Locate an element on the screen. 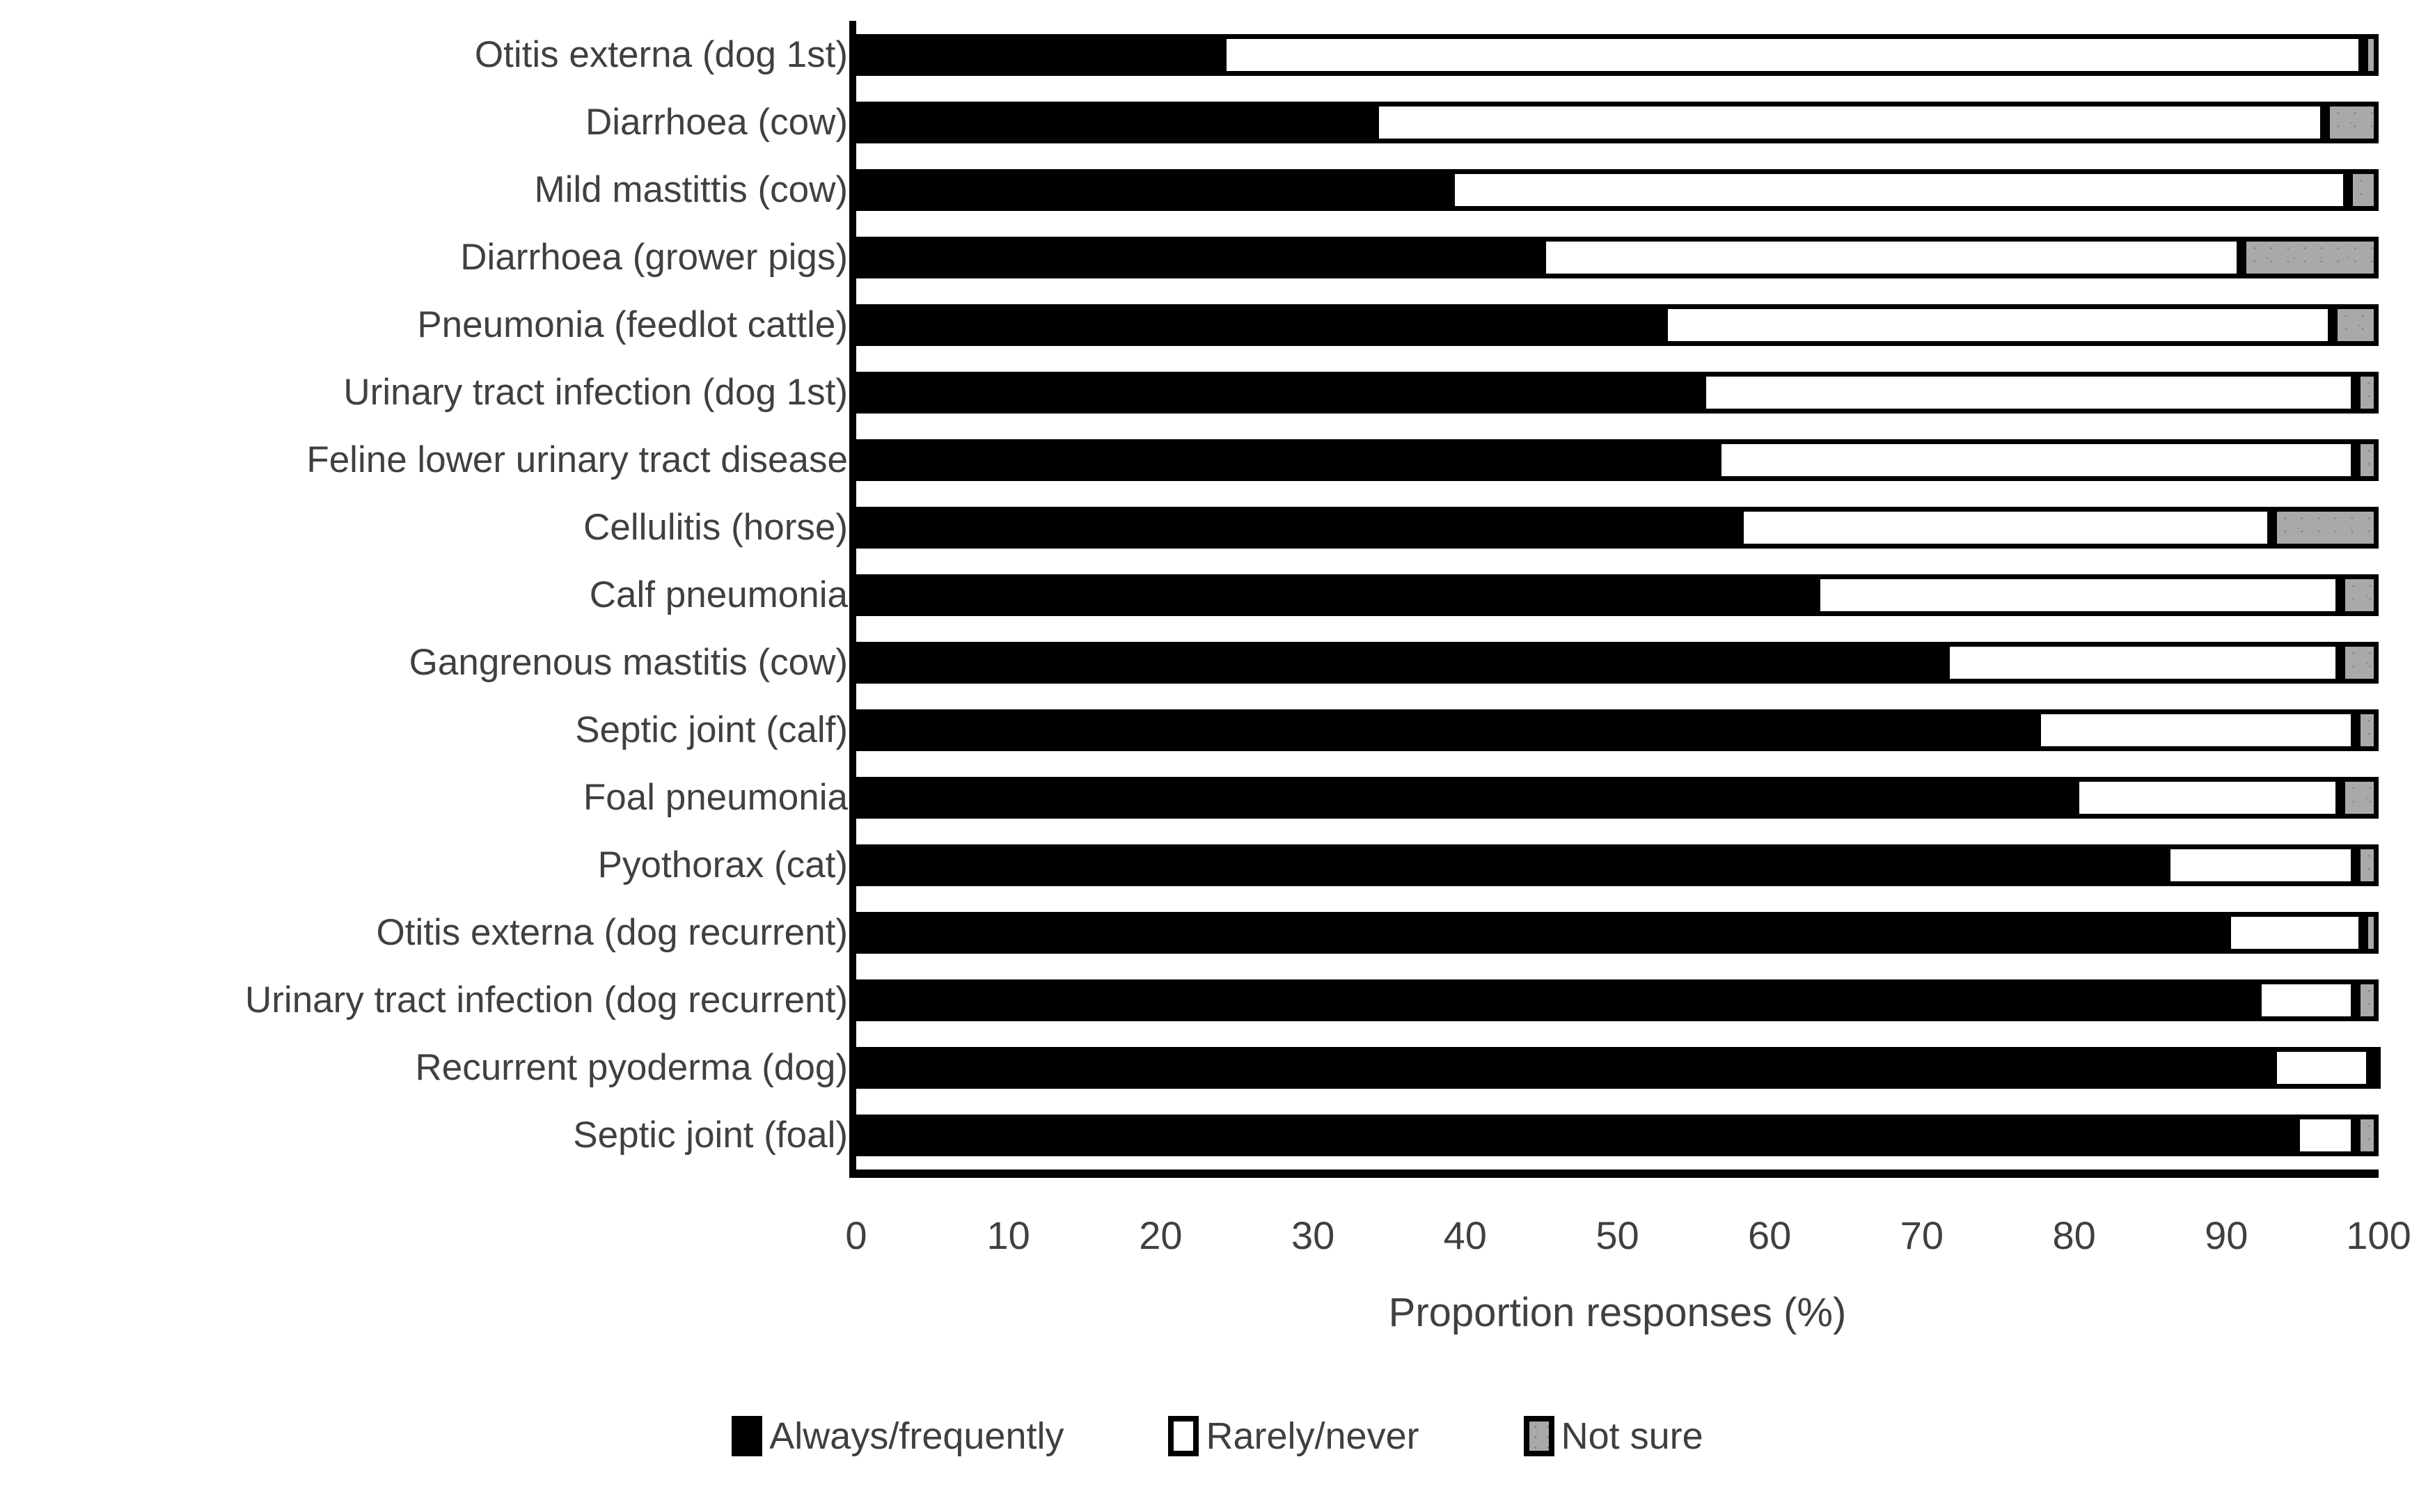  legend-label: Rarely/never is located at coordinates (1312, 1436).